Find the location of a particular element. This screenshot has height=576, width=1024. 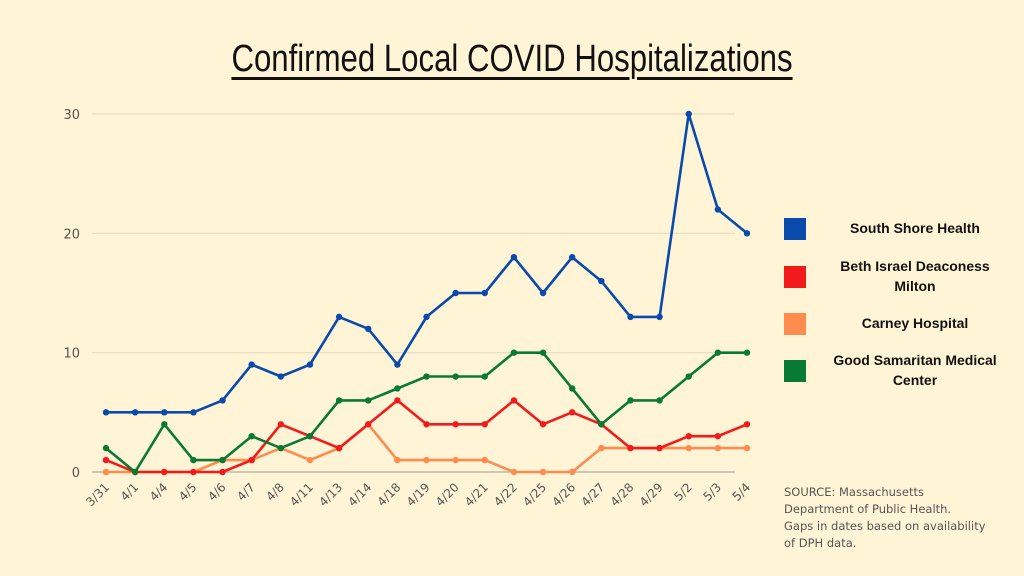

y-tick-label: 30 is located at coordinates (71, 115).